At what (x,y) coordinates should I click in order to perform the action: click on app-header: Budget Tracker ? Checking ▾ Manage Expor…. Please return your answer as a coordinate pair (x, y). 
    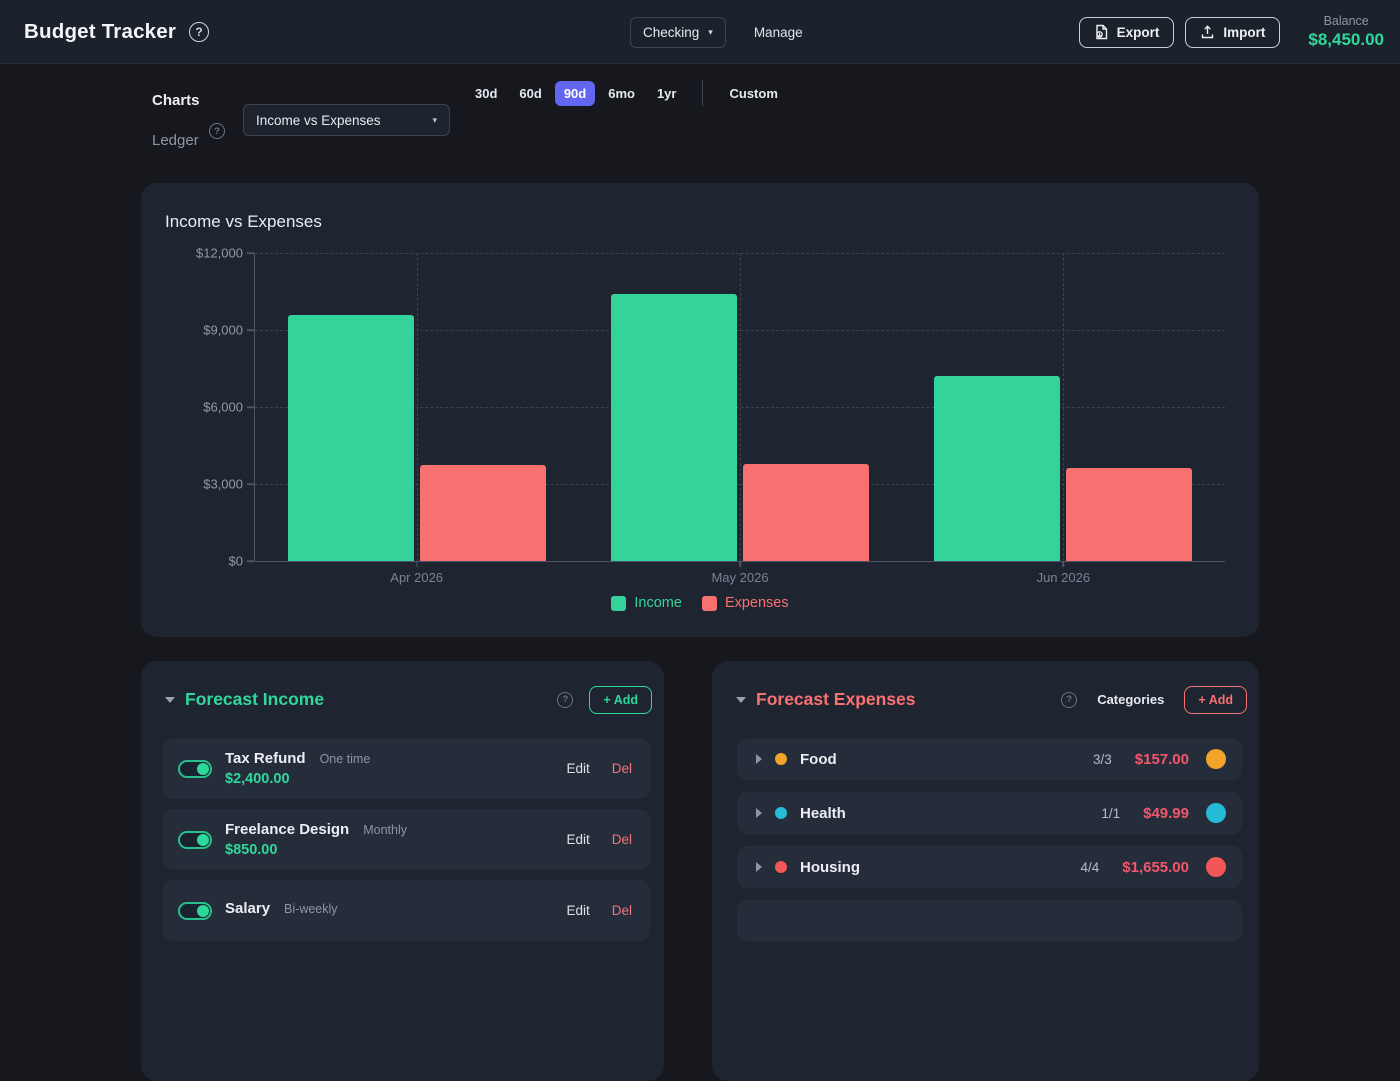
    Looking at the image, I should click on (700, 32).